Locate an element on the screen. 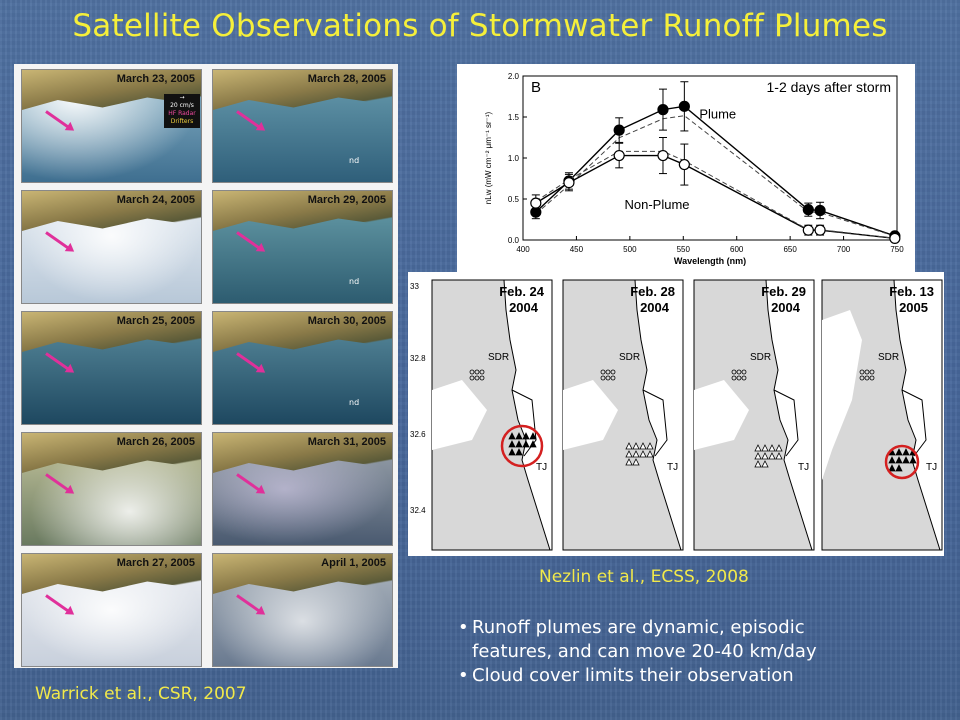 Image resolution: width=960 pixels, height=720 pixels. bullet-item: • Cloud cover limits their observation is located at coordinates (637, 676).